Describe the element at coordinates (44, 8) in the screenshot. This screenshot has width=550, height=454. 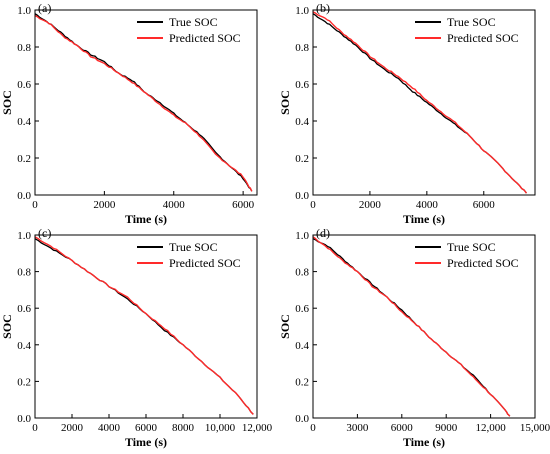
I see `panel-label: (a)` at that location.